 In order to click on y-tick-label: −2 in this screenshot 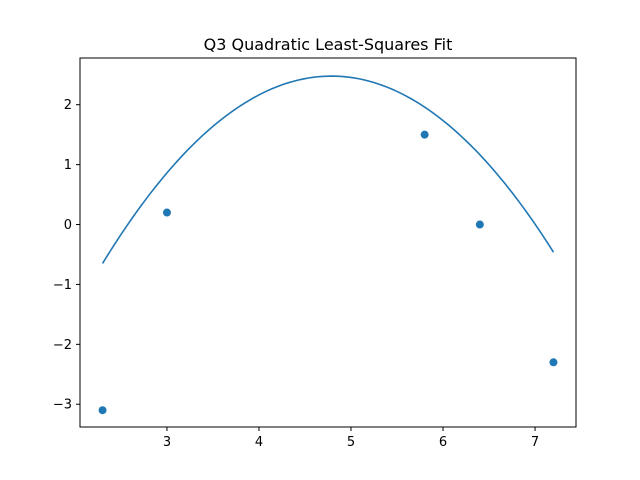, I will do `click(62, 345)`.